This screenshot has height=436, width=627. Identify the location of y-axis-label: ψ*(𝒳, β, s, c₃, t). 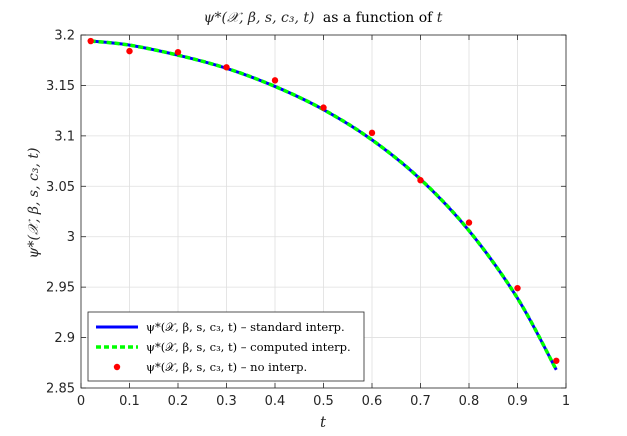
(34, 203).